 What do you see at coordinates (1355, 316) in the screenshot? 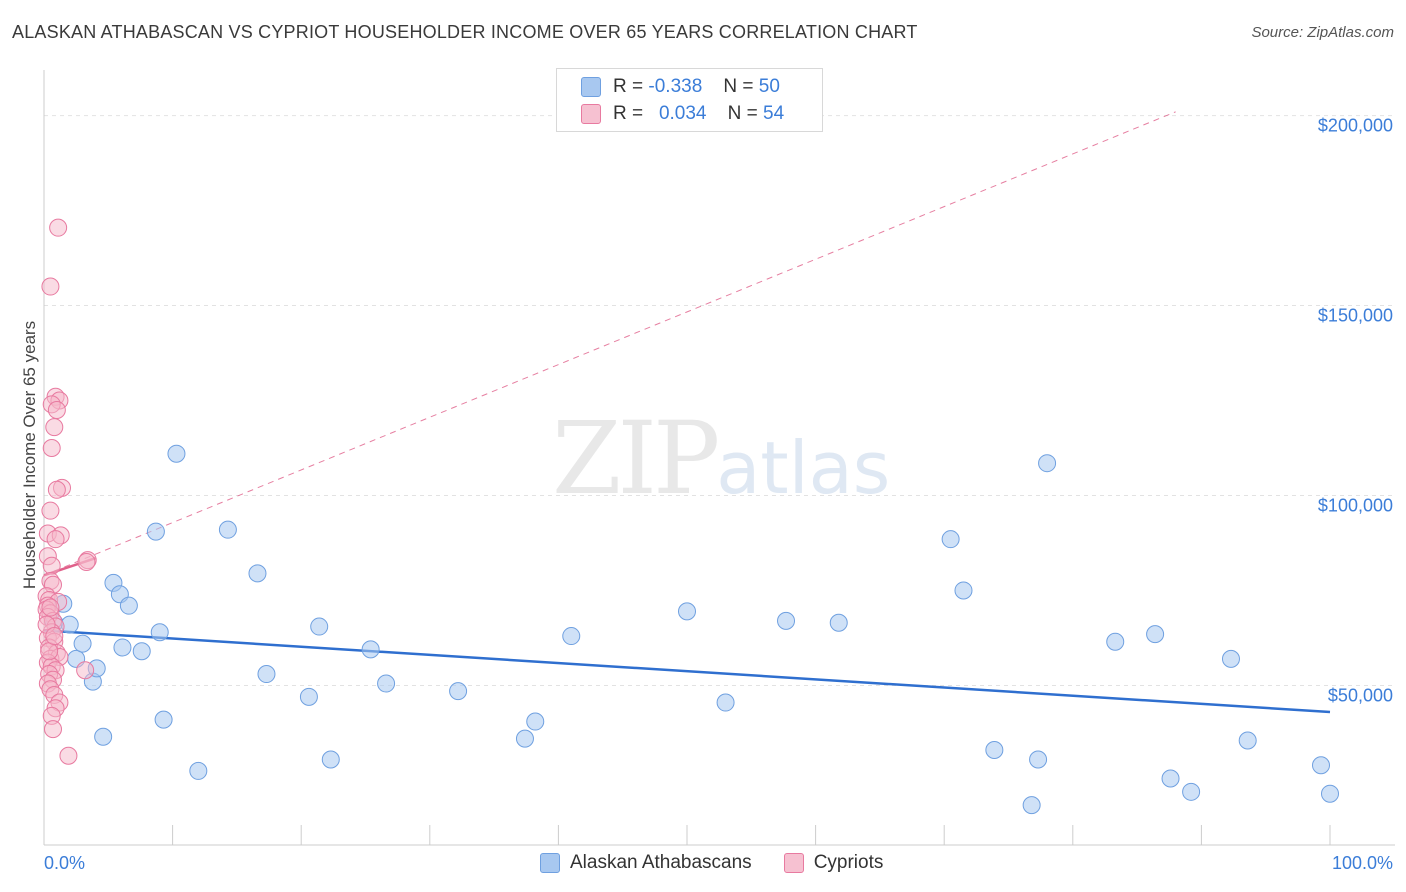
I see `y-tick-label: $150,000` at bounding box center [1355, 316].